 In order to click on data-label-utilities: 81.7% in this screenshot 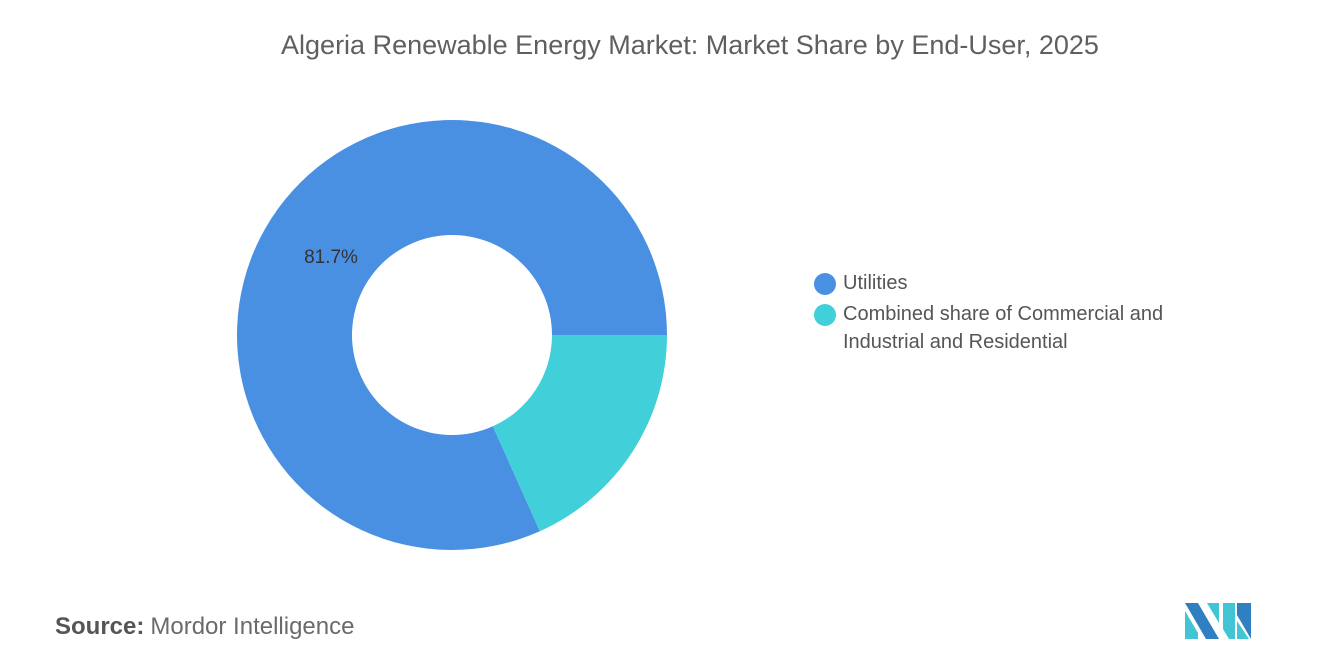, I will do `click(331, 257)`.